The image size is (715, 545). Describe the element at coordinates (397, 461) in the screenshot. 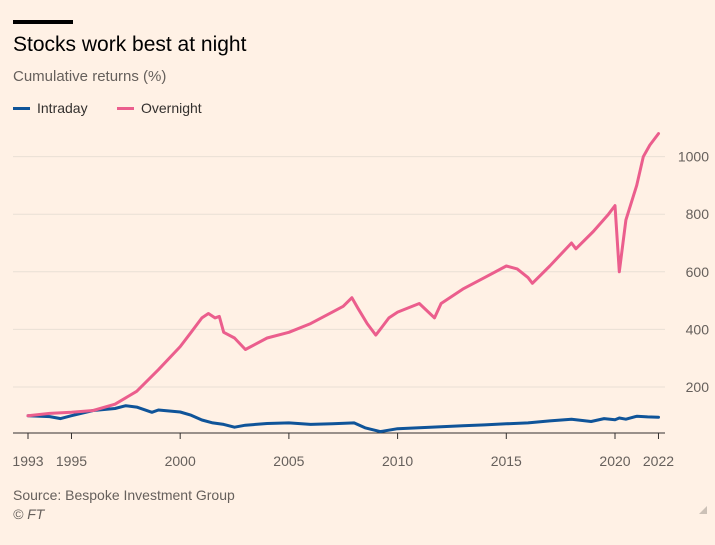

I see `x-tick-label: 2010` at that location.